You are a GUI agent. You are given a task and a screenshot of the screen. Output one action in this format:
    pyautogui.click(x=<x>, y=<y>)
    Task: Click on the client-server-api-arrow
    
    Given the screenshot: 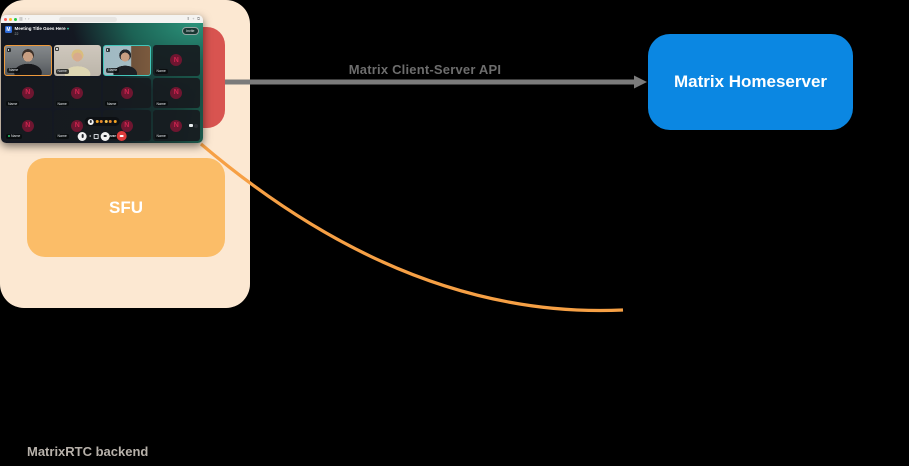 What is the action you would take?
    pyautogui.click(x=425, y=82)
    